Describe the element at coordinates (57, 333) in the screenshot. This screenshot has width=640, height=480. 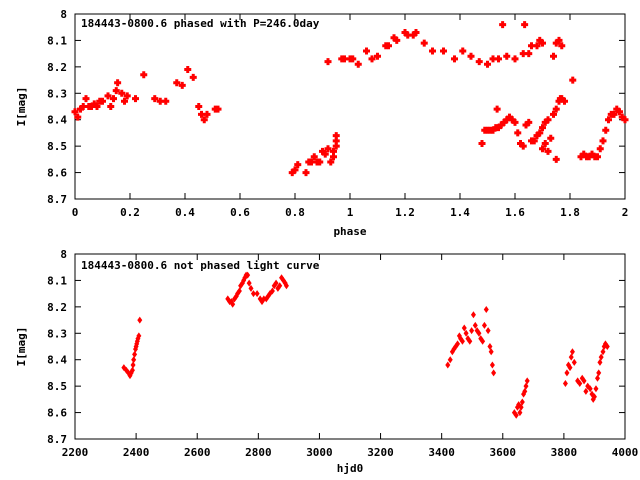
I see `y-tick-label: 8.3` at that location.